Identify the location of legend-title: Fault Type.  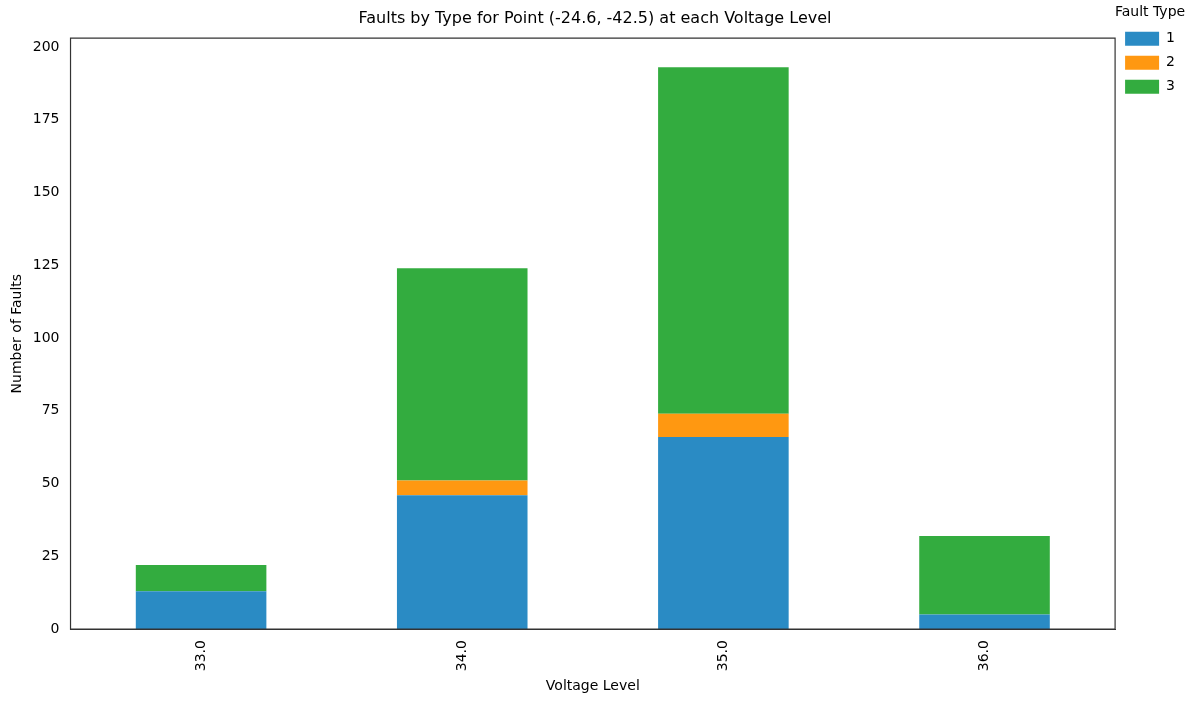
(1150, 10).